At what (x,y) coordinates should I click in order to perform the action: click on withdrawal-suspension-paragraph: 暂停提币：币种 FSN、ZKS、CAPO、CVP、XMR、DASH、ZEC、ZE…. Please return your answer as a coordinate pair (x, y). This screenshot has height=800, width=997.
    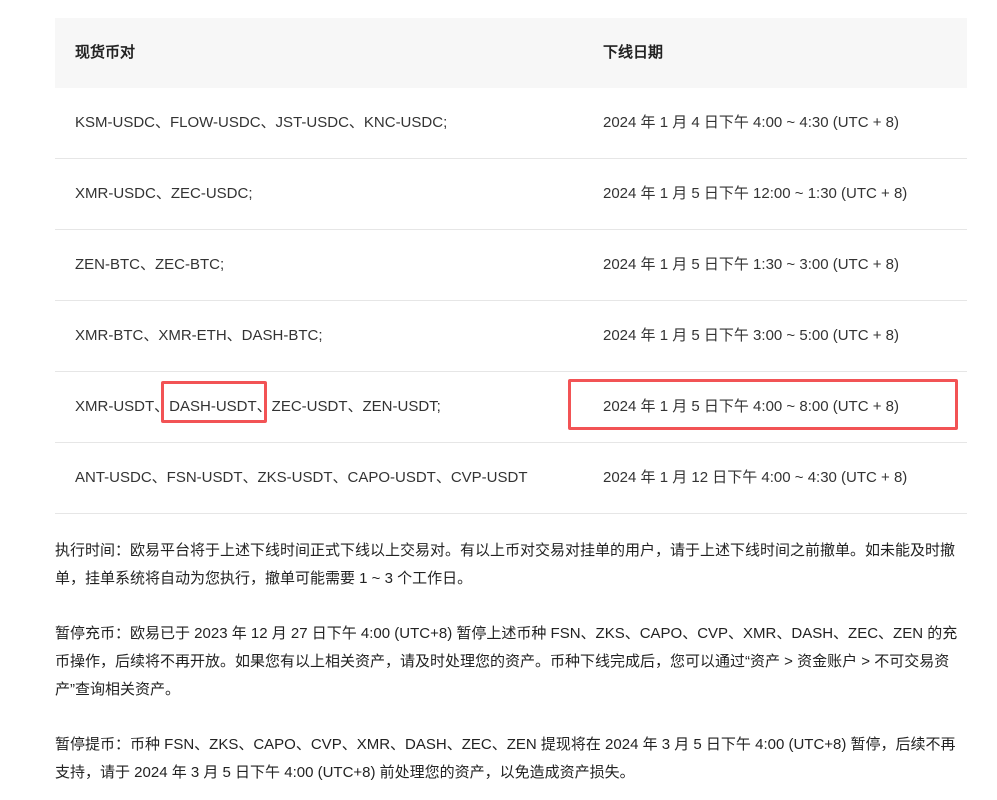
    Looking at the image, I should click on (505, 758).